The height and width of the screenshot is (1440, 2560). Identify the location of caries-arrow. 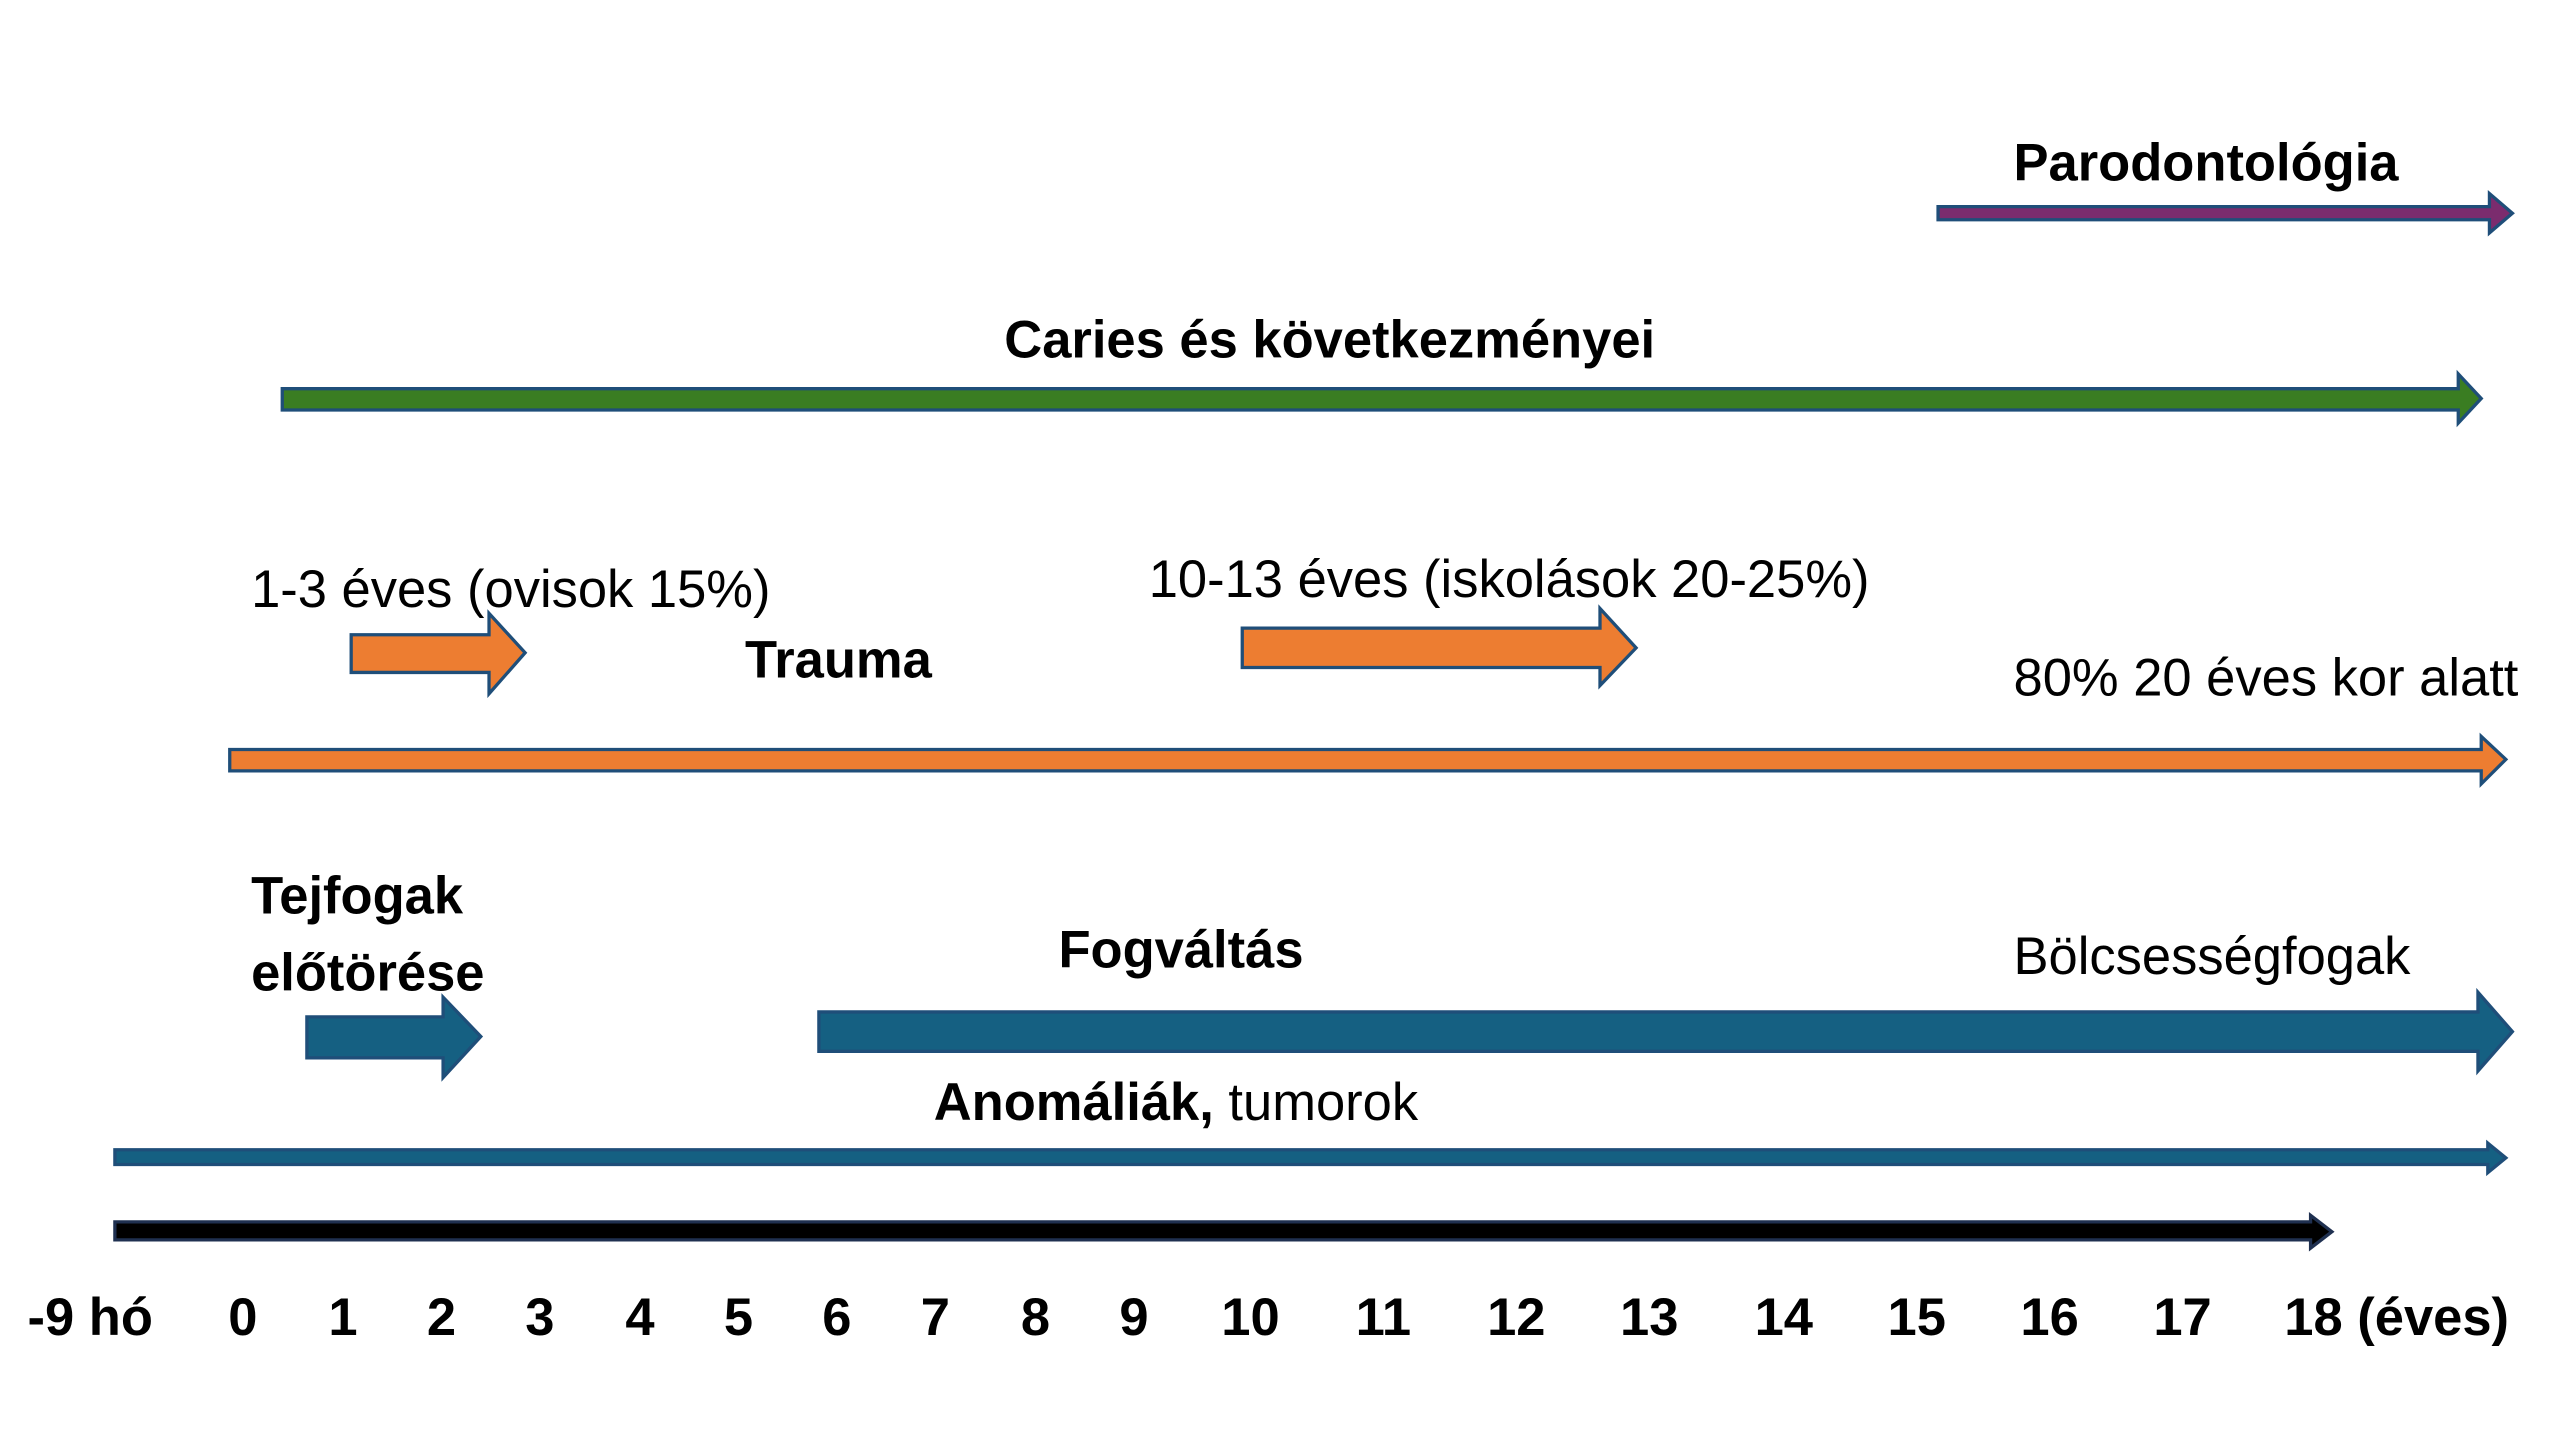
(1382, 398).